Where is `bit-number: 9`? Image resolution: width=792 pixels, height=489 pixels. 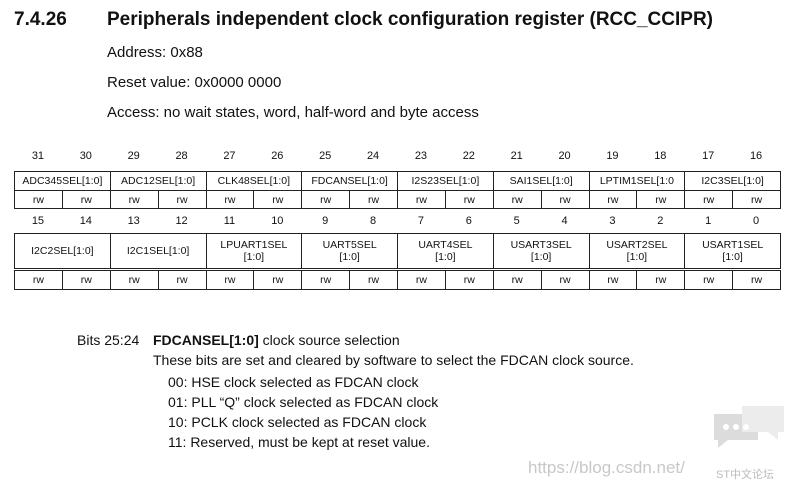 bit-number: 9 is located at coordinates (325, 221).